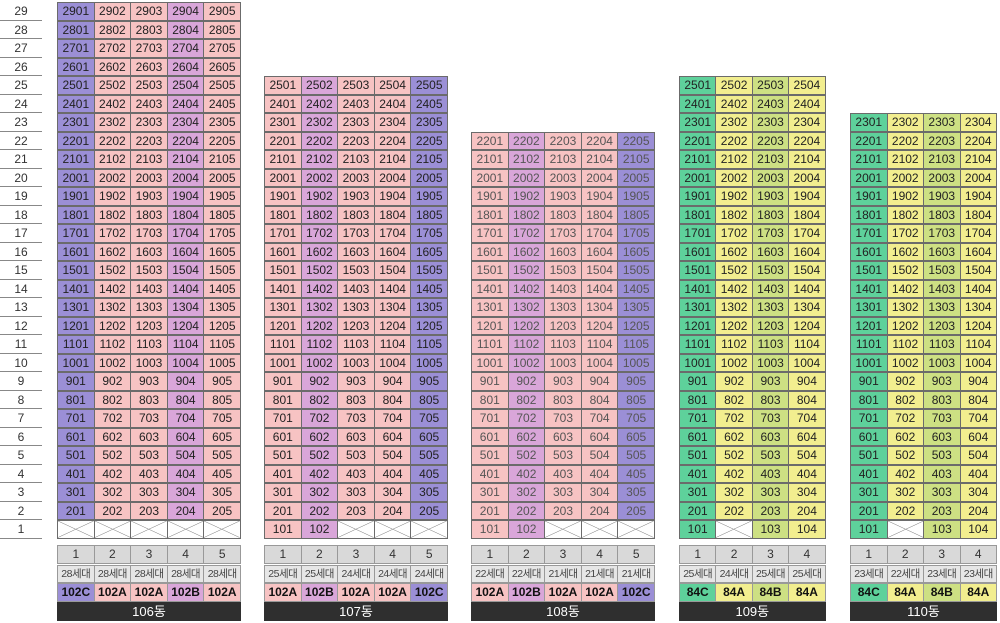  What do you see at coordinates (112, 418) in the screenshot?
I see `unit-cell: 702` at bounding box center [112, 418].